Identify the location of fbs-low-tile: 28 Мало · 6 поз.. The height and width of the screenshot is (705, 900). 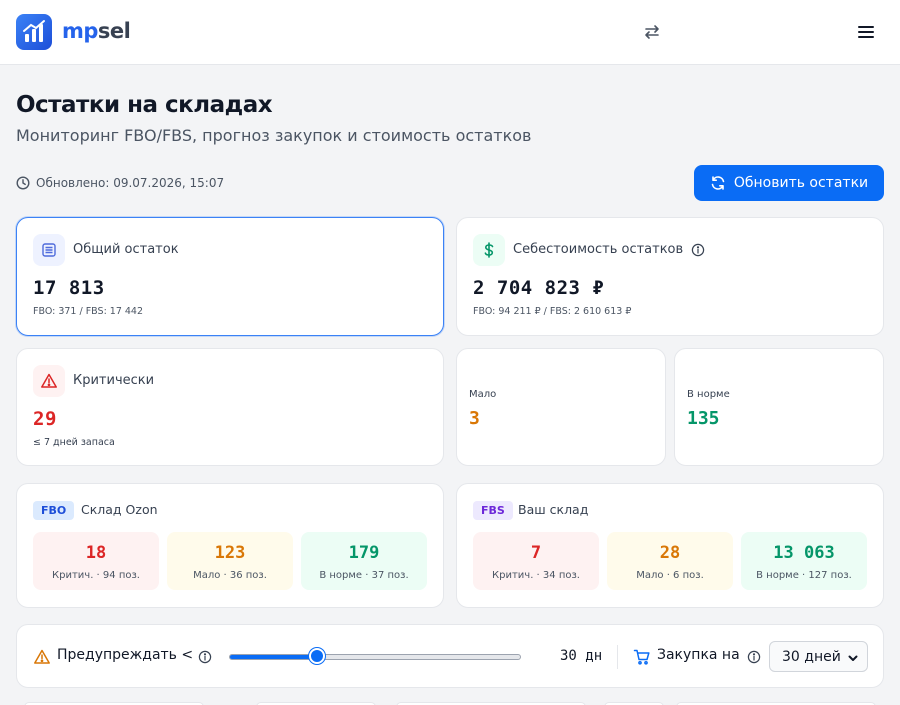
(670, 561).